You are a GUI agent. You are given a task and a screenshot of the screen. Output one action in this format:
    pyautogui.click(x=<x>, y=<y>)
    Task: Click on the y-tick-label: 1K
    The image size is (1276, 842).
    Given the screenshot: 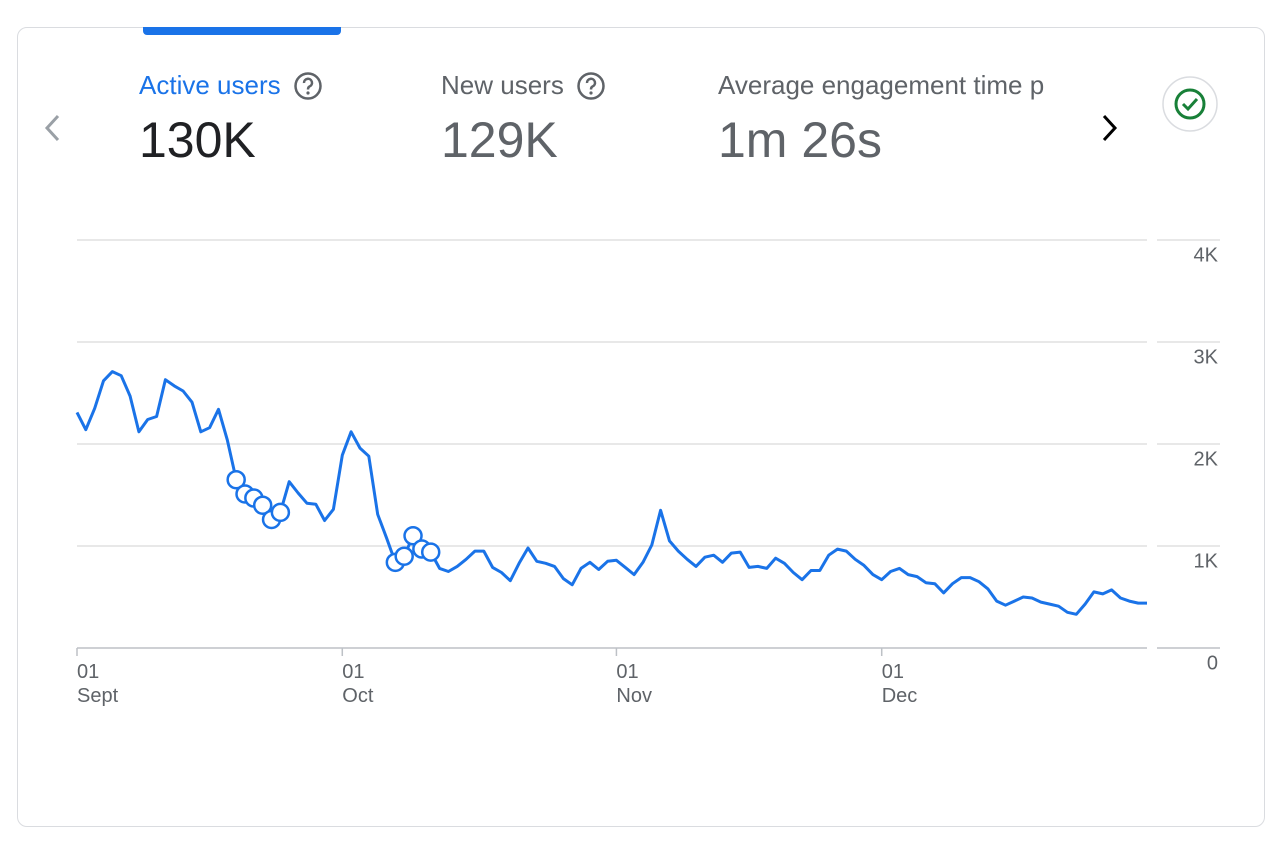 What is the action you would take?
    pyautogui.click(x=1206, y=561)
    